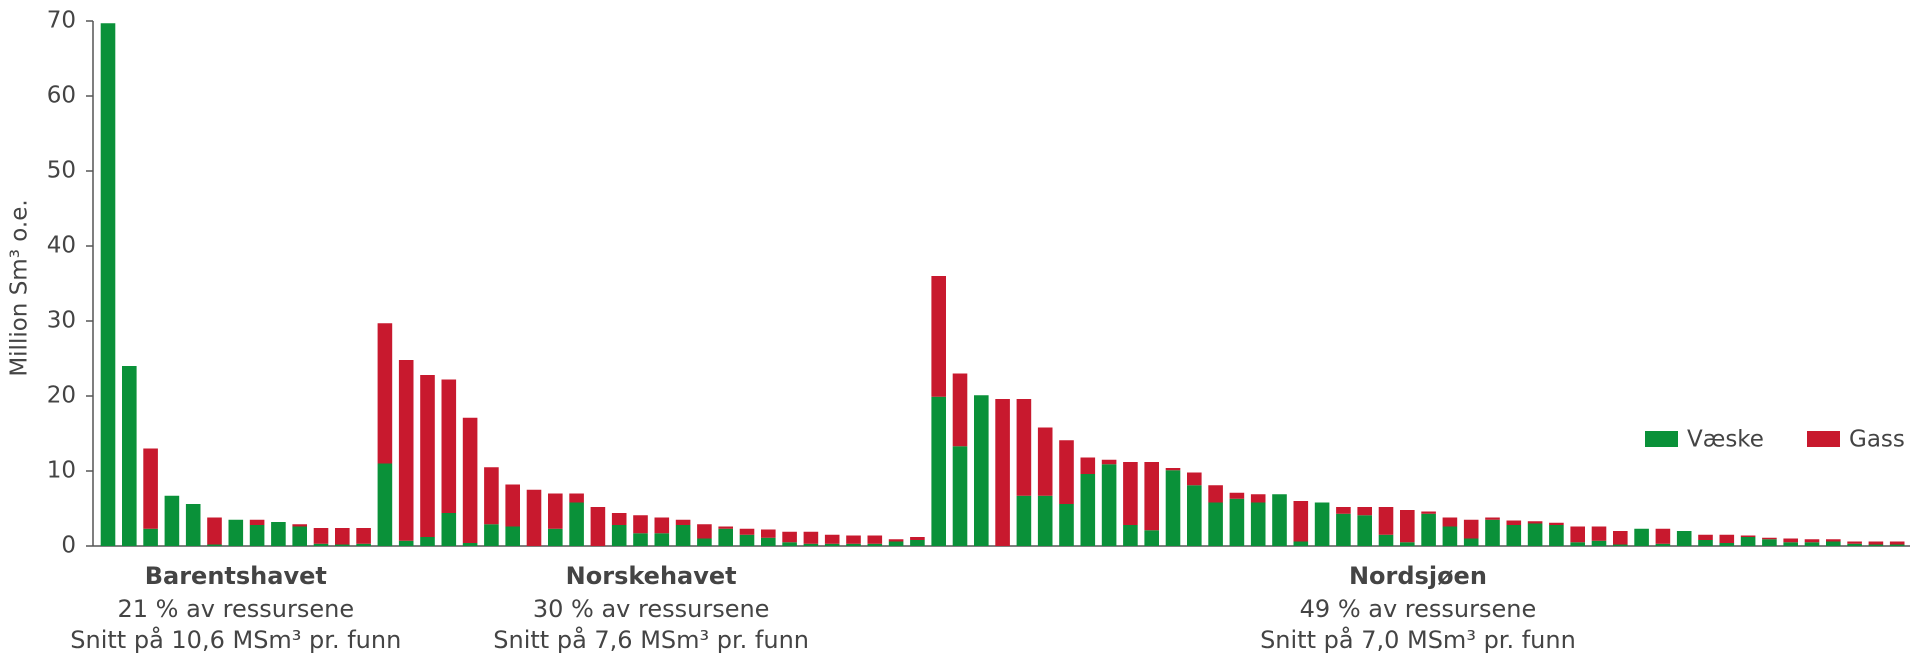  I want to click on legend-label: Væske, so click(1725, 440).